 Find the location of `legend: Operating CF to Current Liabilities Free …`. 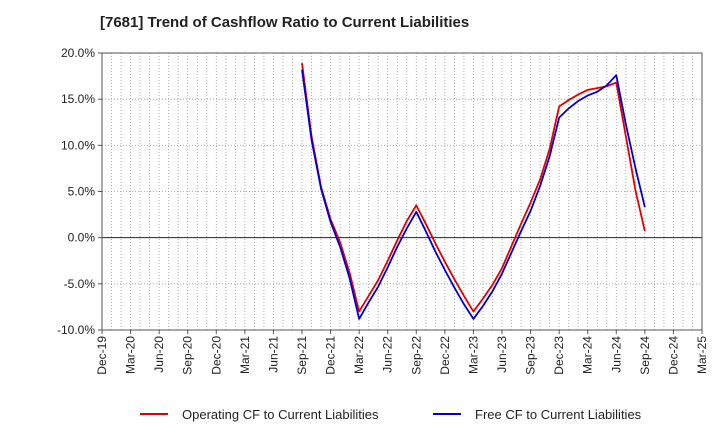

legend: Operating CF to Current Liabilities Free … is located at coordinates (391, 414).